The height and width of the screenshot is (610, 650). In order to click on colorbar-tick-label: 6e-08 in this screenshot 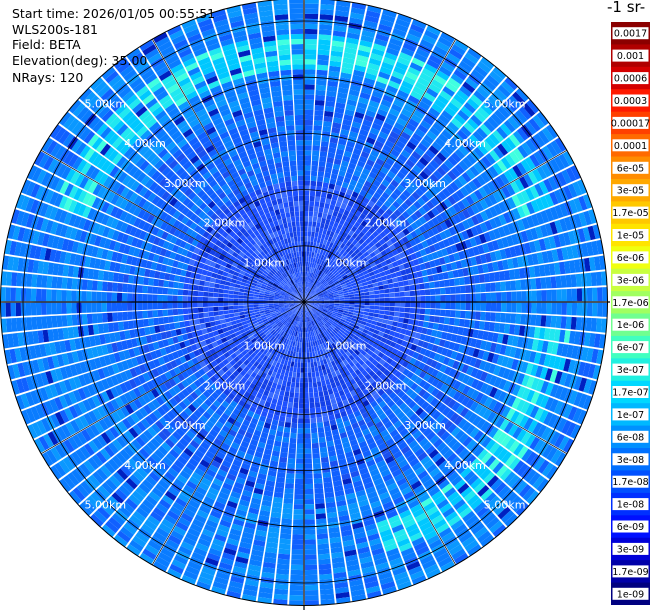, I will do `click(630, 437)`.